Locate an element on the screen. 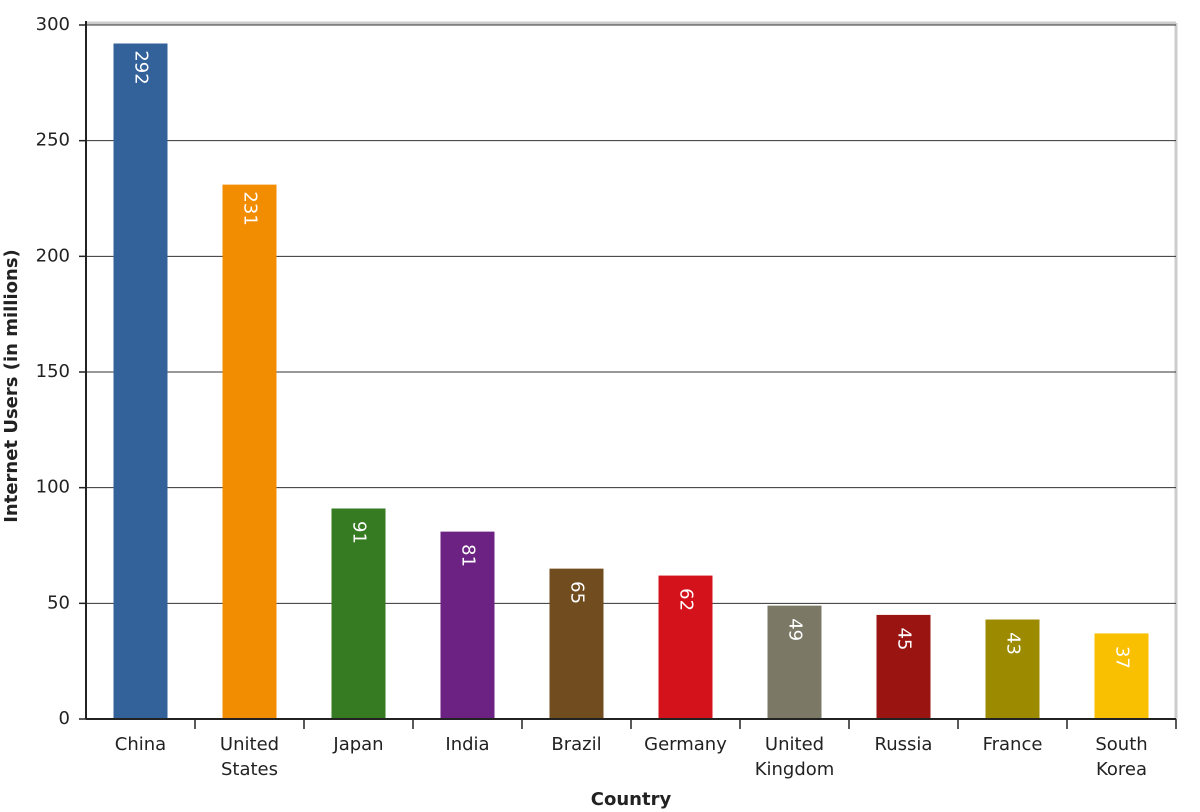  x-tick-label: Brazil is located at coordinates (576, 744).